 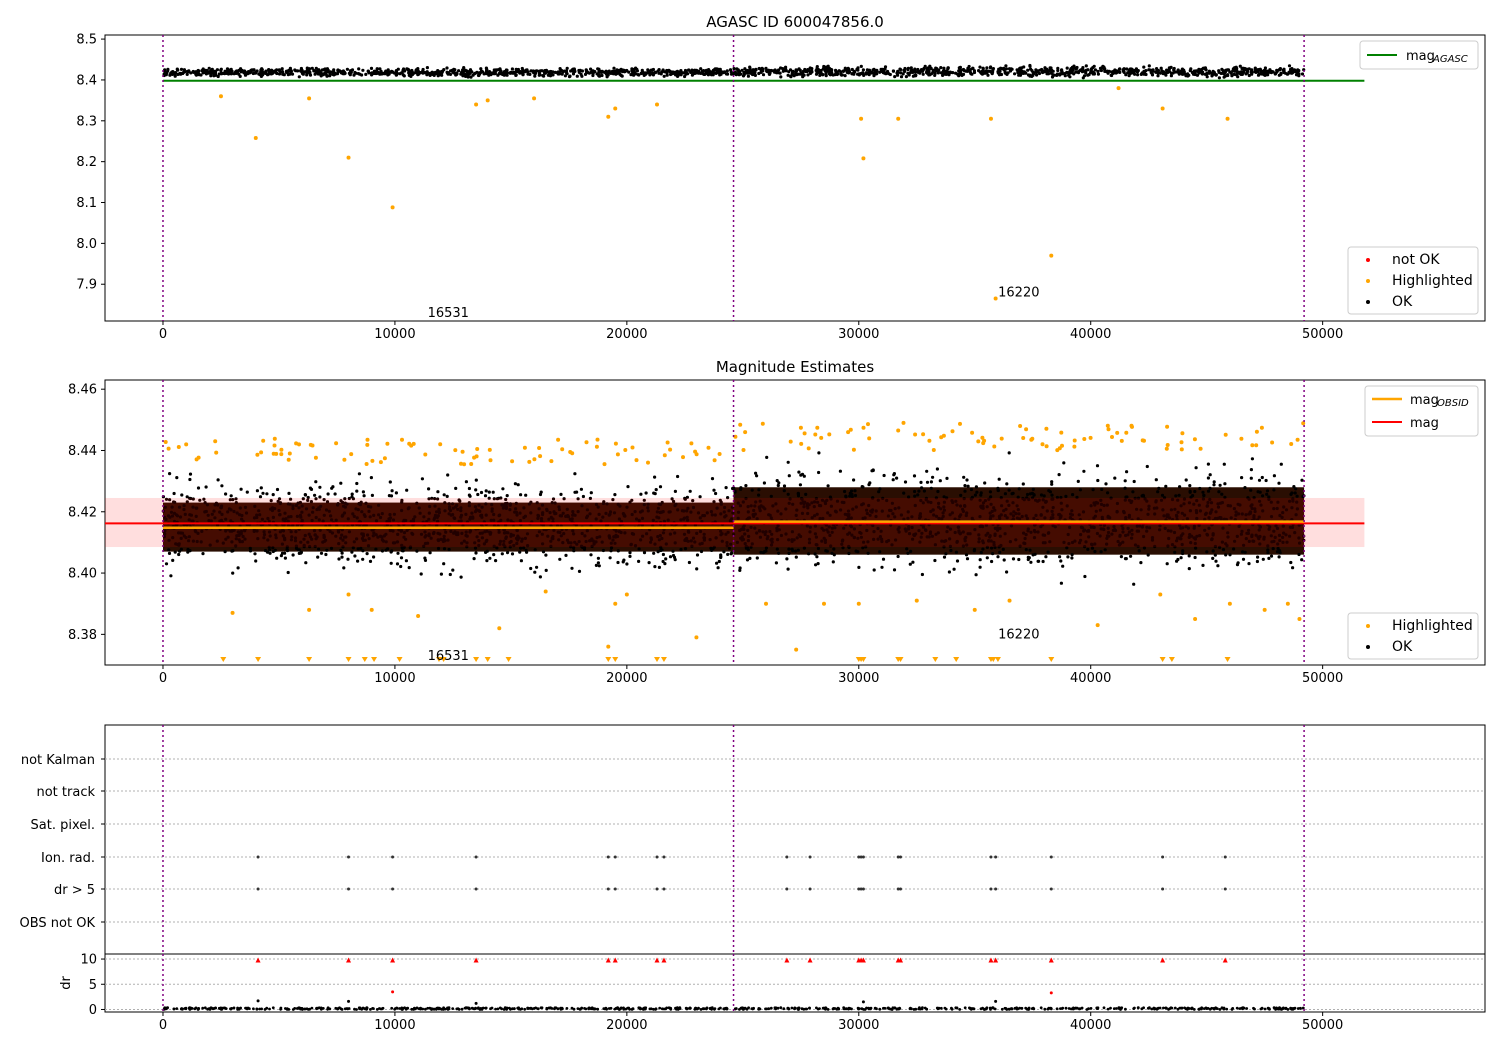 I want to click on legend-label-subscript: AGASC, so click(x=1450, y=59).